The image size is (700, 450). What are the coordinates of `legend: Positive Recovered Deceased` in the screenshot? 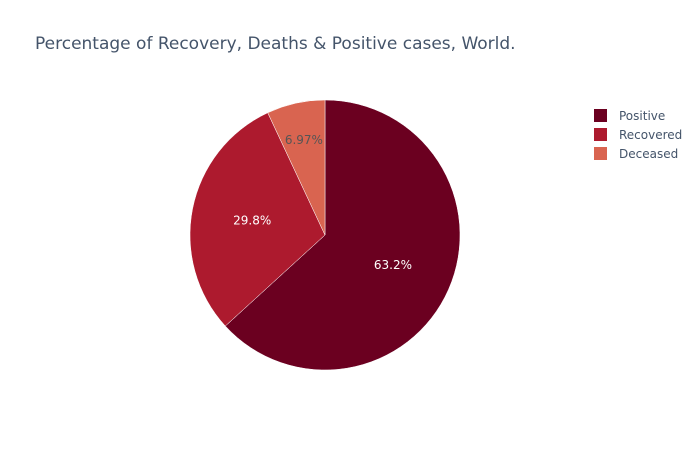 It's located at (638, 134).